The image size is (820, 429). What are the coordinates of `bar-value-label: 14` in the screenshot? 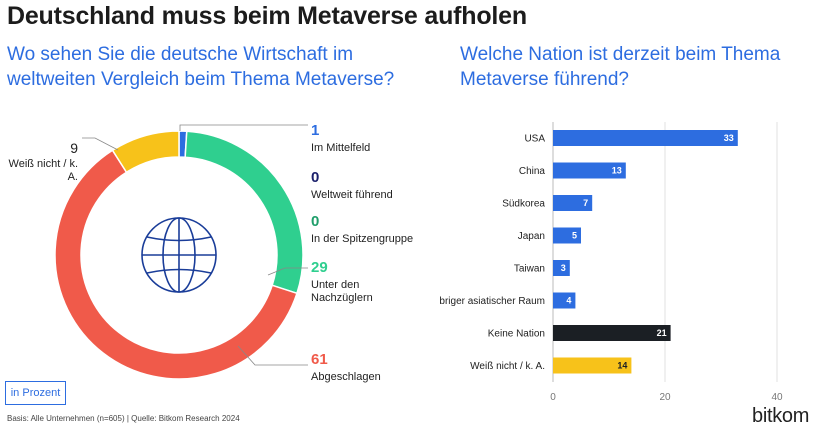 It's located at (622, 366).